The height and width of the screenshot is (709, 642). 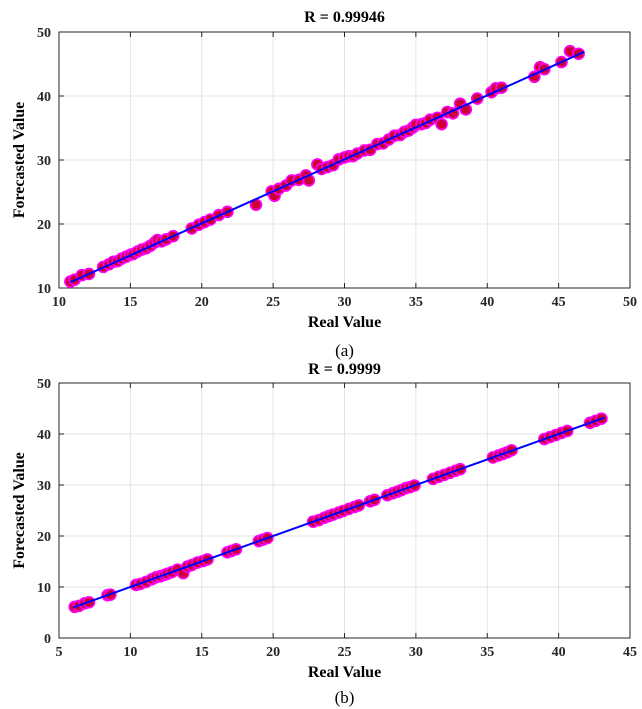 What do you see at coordinates (345, 697) in the screenshot?
I see `figure-caption: (b)` at bounding box center [345, 697].